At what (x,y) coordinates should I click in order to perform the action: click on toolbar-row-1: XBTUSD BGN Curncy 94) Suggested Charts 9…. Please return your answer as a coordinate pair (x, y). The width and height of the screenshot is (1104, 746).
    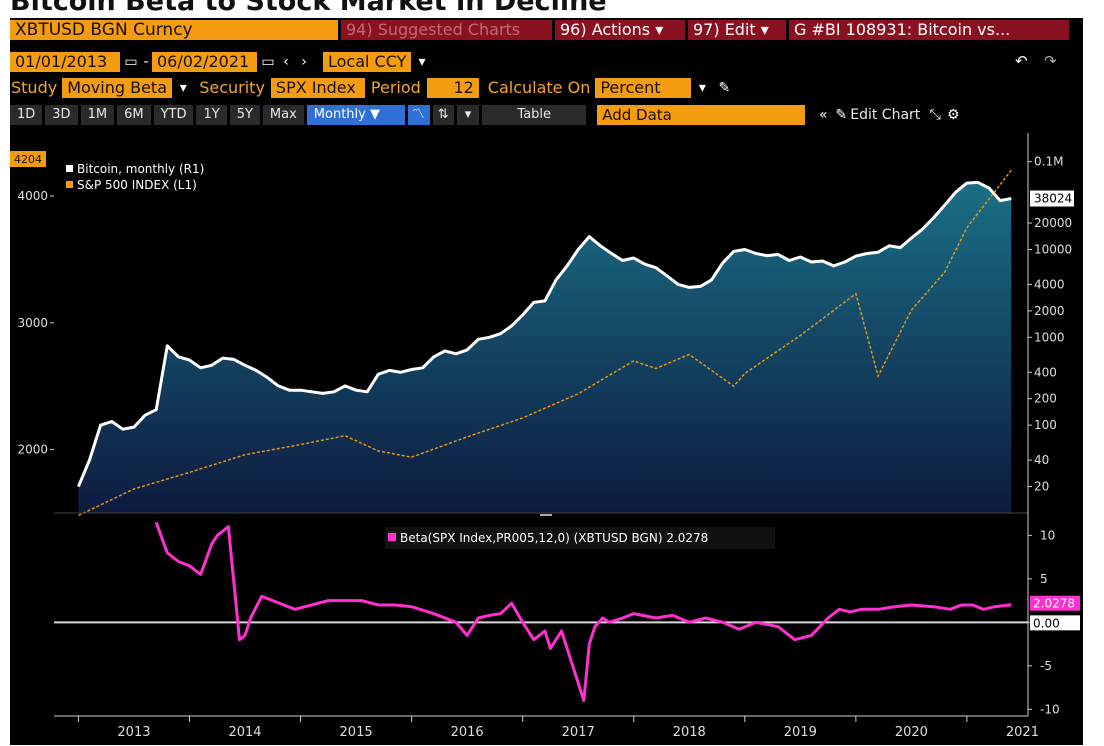
    Looking at the image, I should click on (541, 30).